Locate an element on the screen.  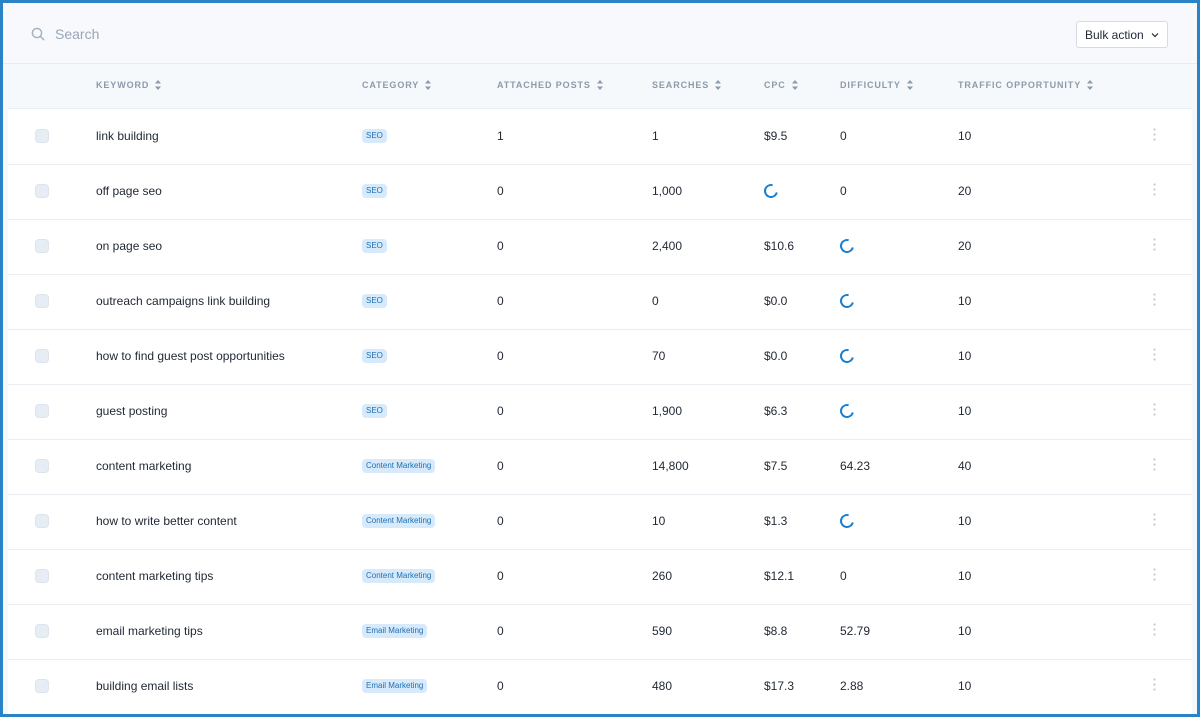
searches-cell: 480 is located at coordinates (662, 686).